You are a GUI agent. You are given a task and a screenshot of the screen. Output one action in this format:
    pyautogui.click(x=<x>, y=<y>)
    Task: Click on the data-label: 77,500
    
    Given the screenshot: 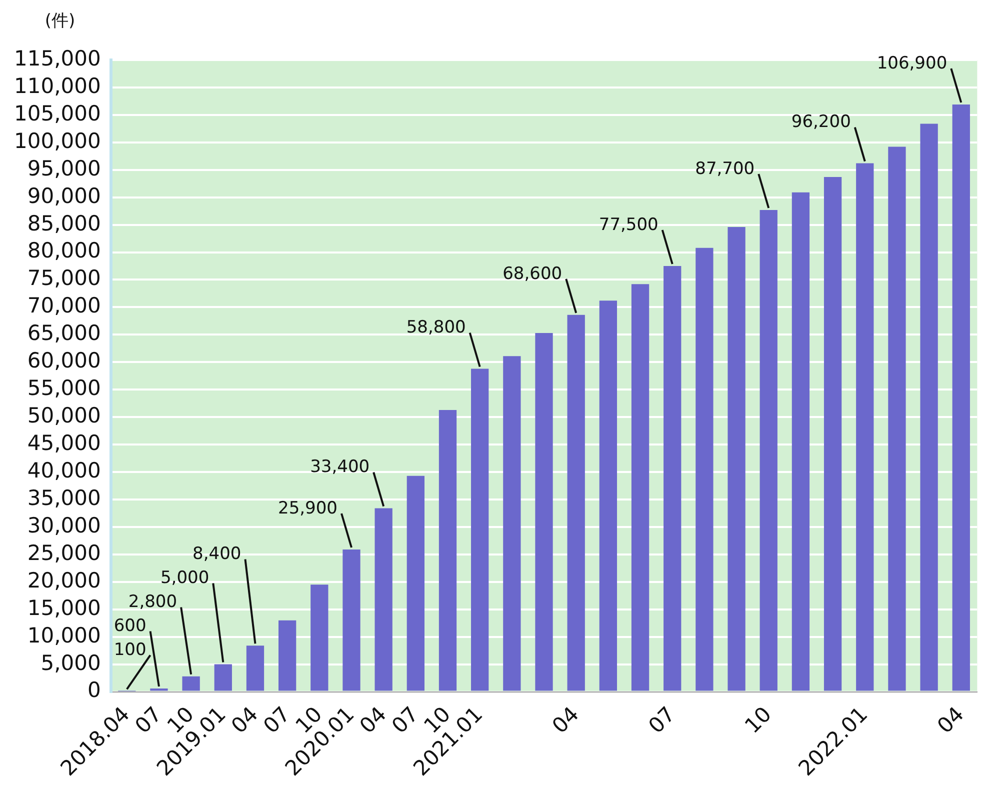 What is the action you would take?
    pyautogui.click(x=628, y=224)
    